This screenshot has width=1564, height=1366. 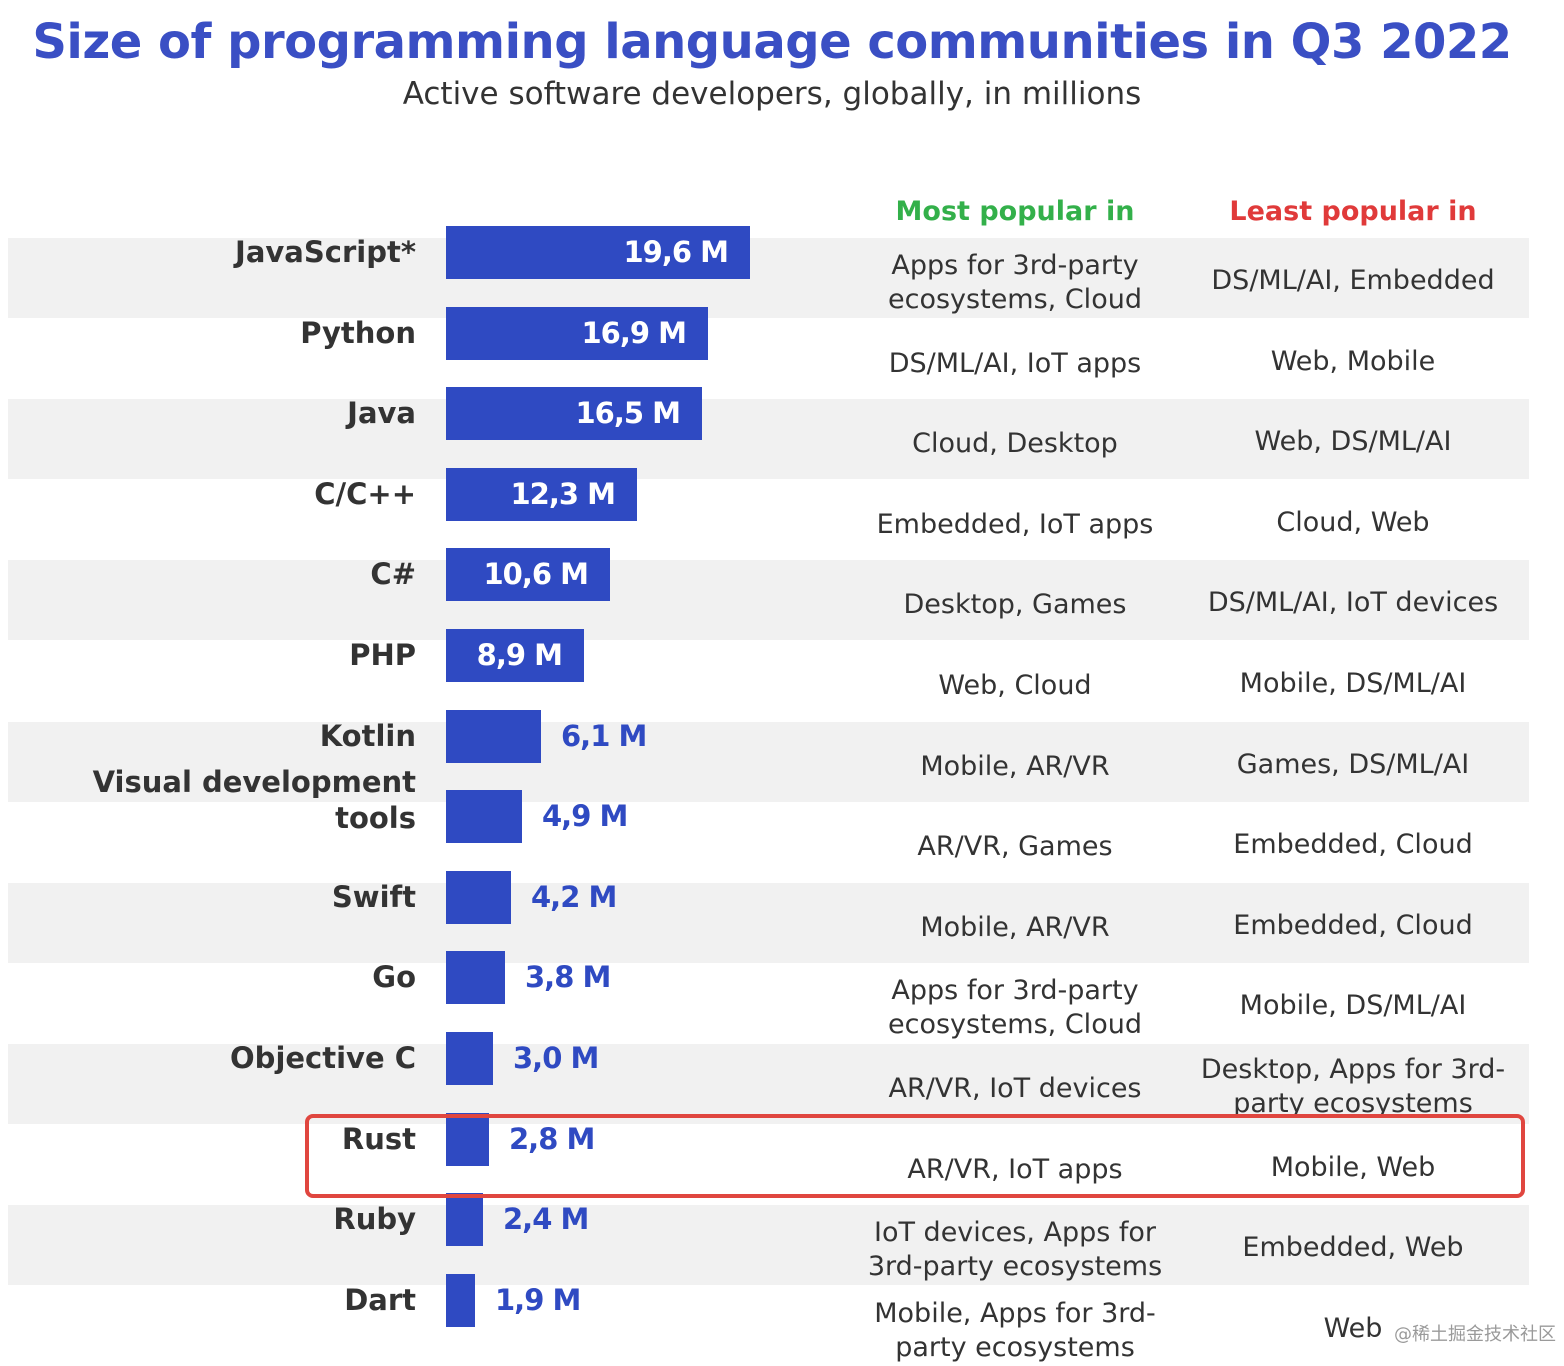 What do you see at coordinates (676, 252) in the screenshot?
I see `bar-value-label: 19,6 M` at bounding box center [676, 252].